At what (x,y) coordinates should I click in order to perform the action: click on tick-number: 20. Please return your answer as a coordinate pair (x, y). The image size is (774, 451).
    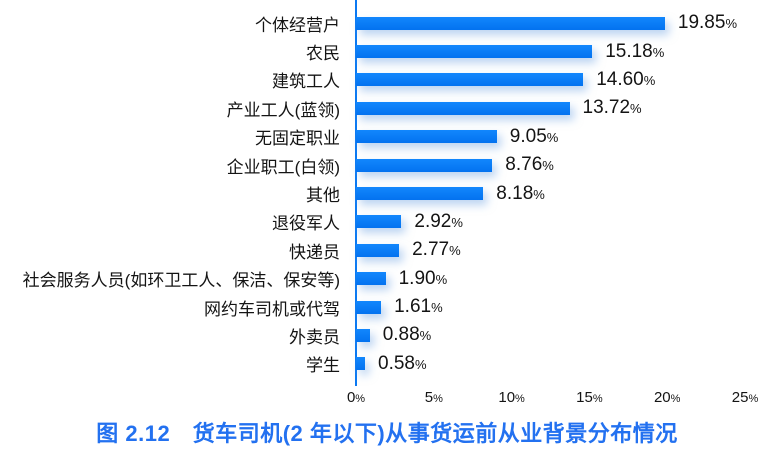
    Looking at the image, I should click on (662, 397).